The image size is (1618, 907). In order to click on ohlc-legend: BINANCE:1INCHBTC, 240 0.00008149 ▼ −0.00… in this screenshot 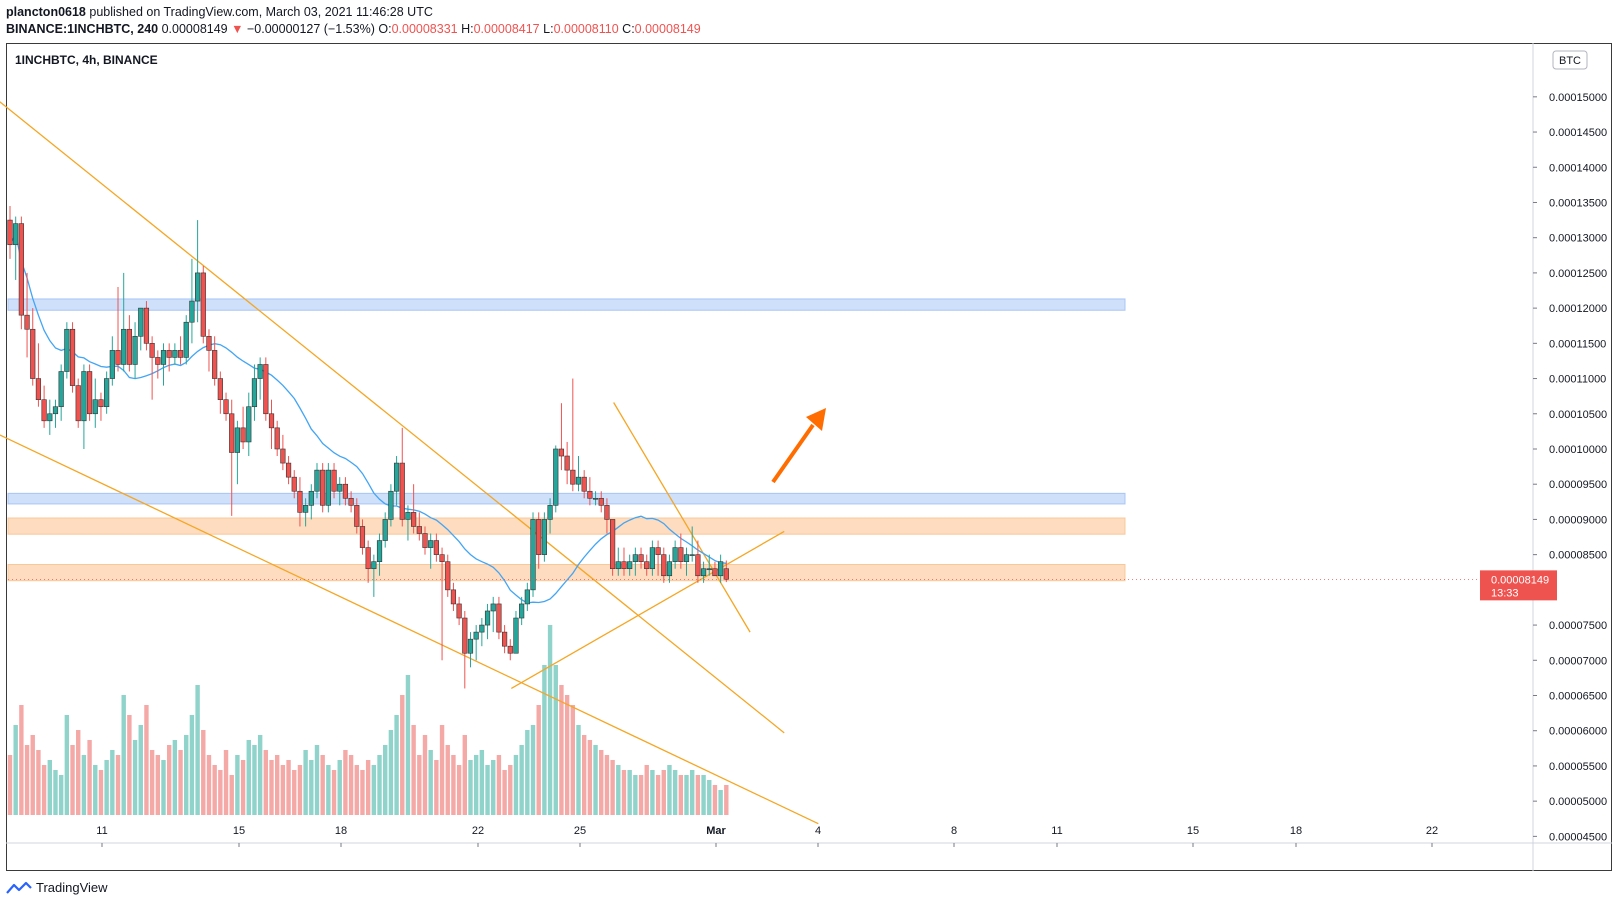, I will do `click(353, 29)`.